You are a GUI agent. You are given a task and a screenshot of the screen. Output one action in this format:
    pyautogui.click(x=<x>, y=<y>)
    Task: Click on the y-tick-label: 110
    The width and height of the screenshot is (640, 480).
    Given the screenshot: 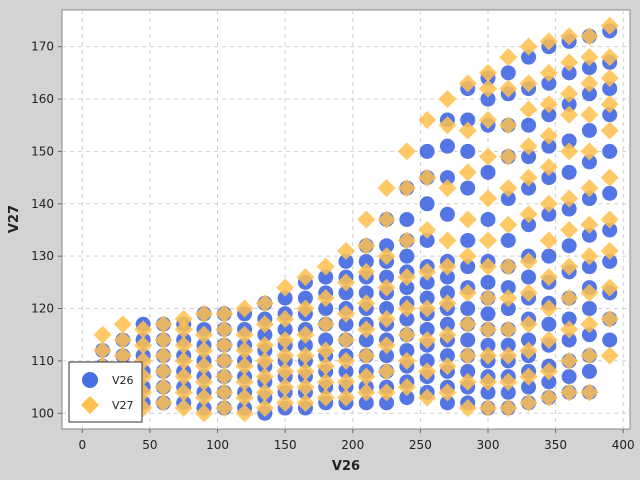 What is the action you would take?
    pyautogui.click(x=42, y=361)
    